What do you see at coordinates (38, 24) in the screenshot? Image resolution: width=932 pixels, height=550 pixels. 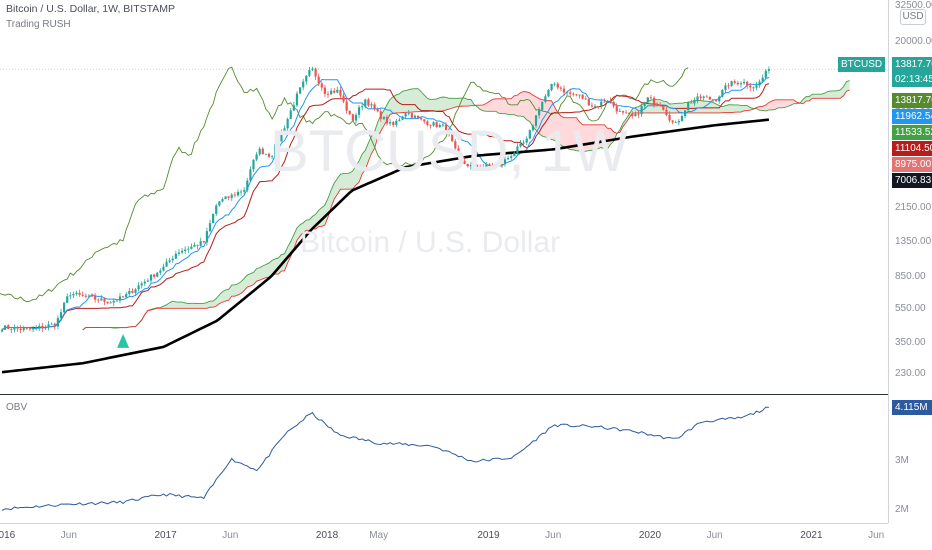 I see `indicator-name: Trading RUSH` at bounding box center [38, 24].